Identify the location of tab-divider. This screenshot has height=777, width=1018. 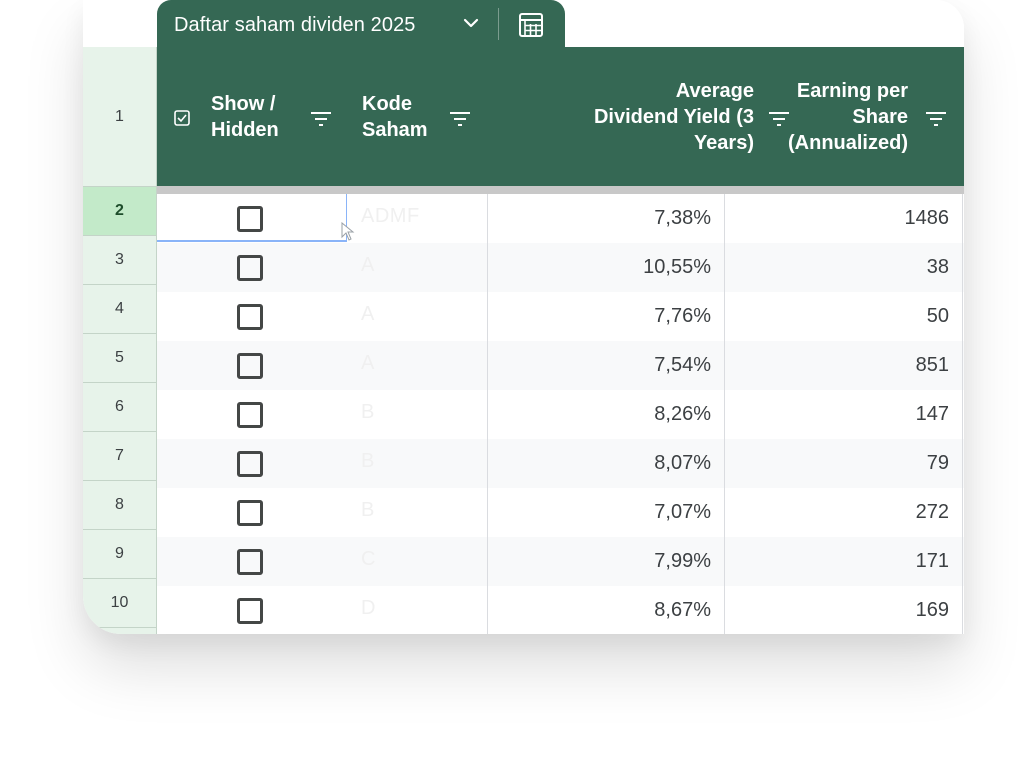
(498, 24).